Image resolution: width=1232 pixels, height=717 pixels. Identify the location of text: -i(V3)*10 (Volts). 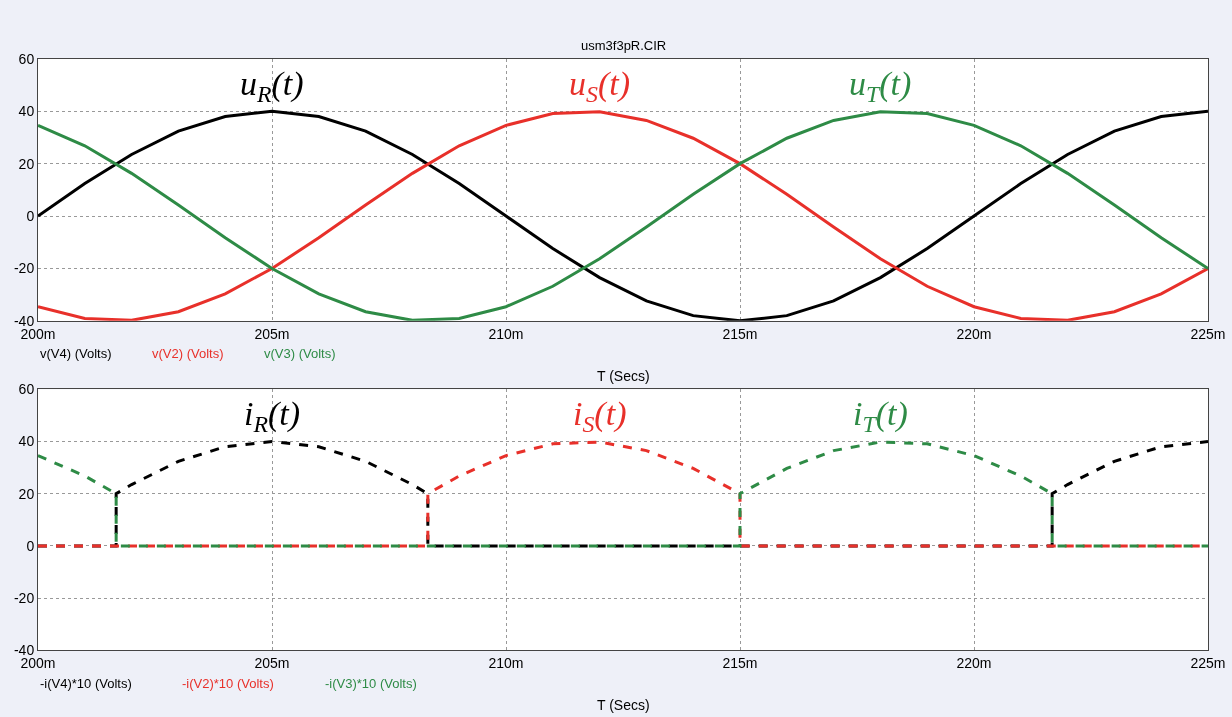
(371, 683).